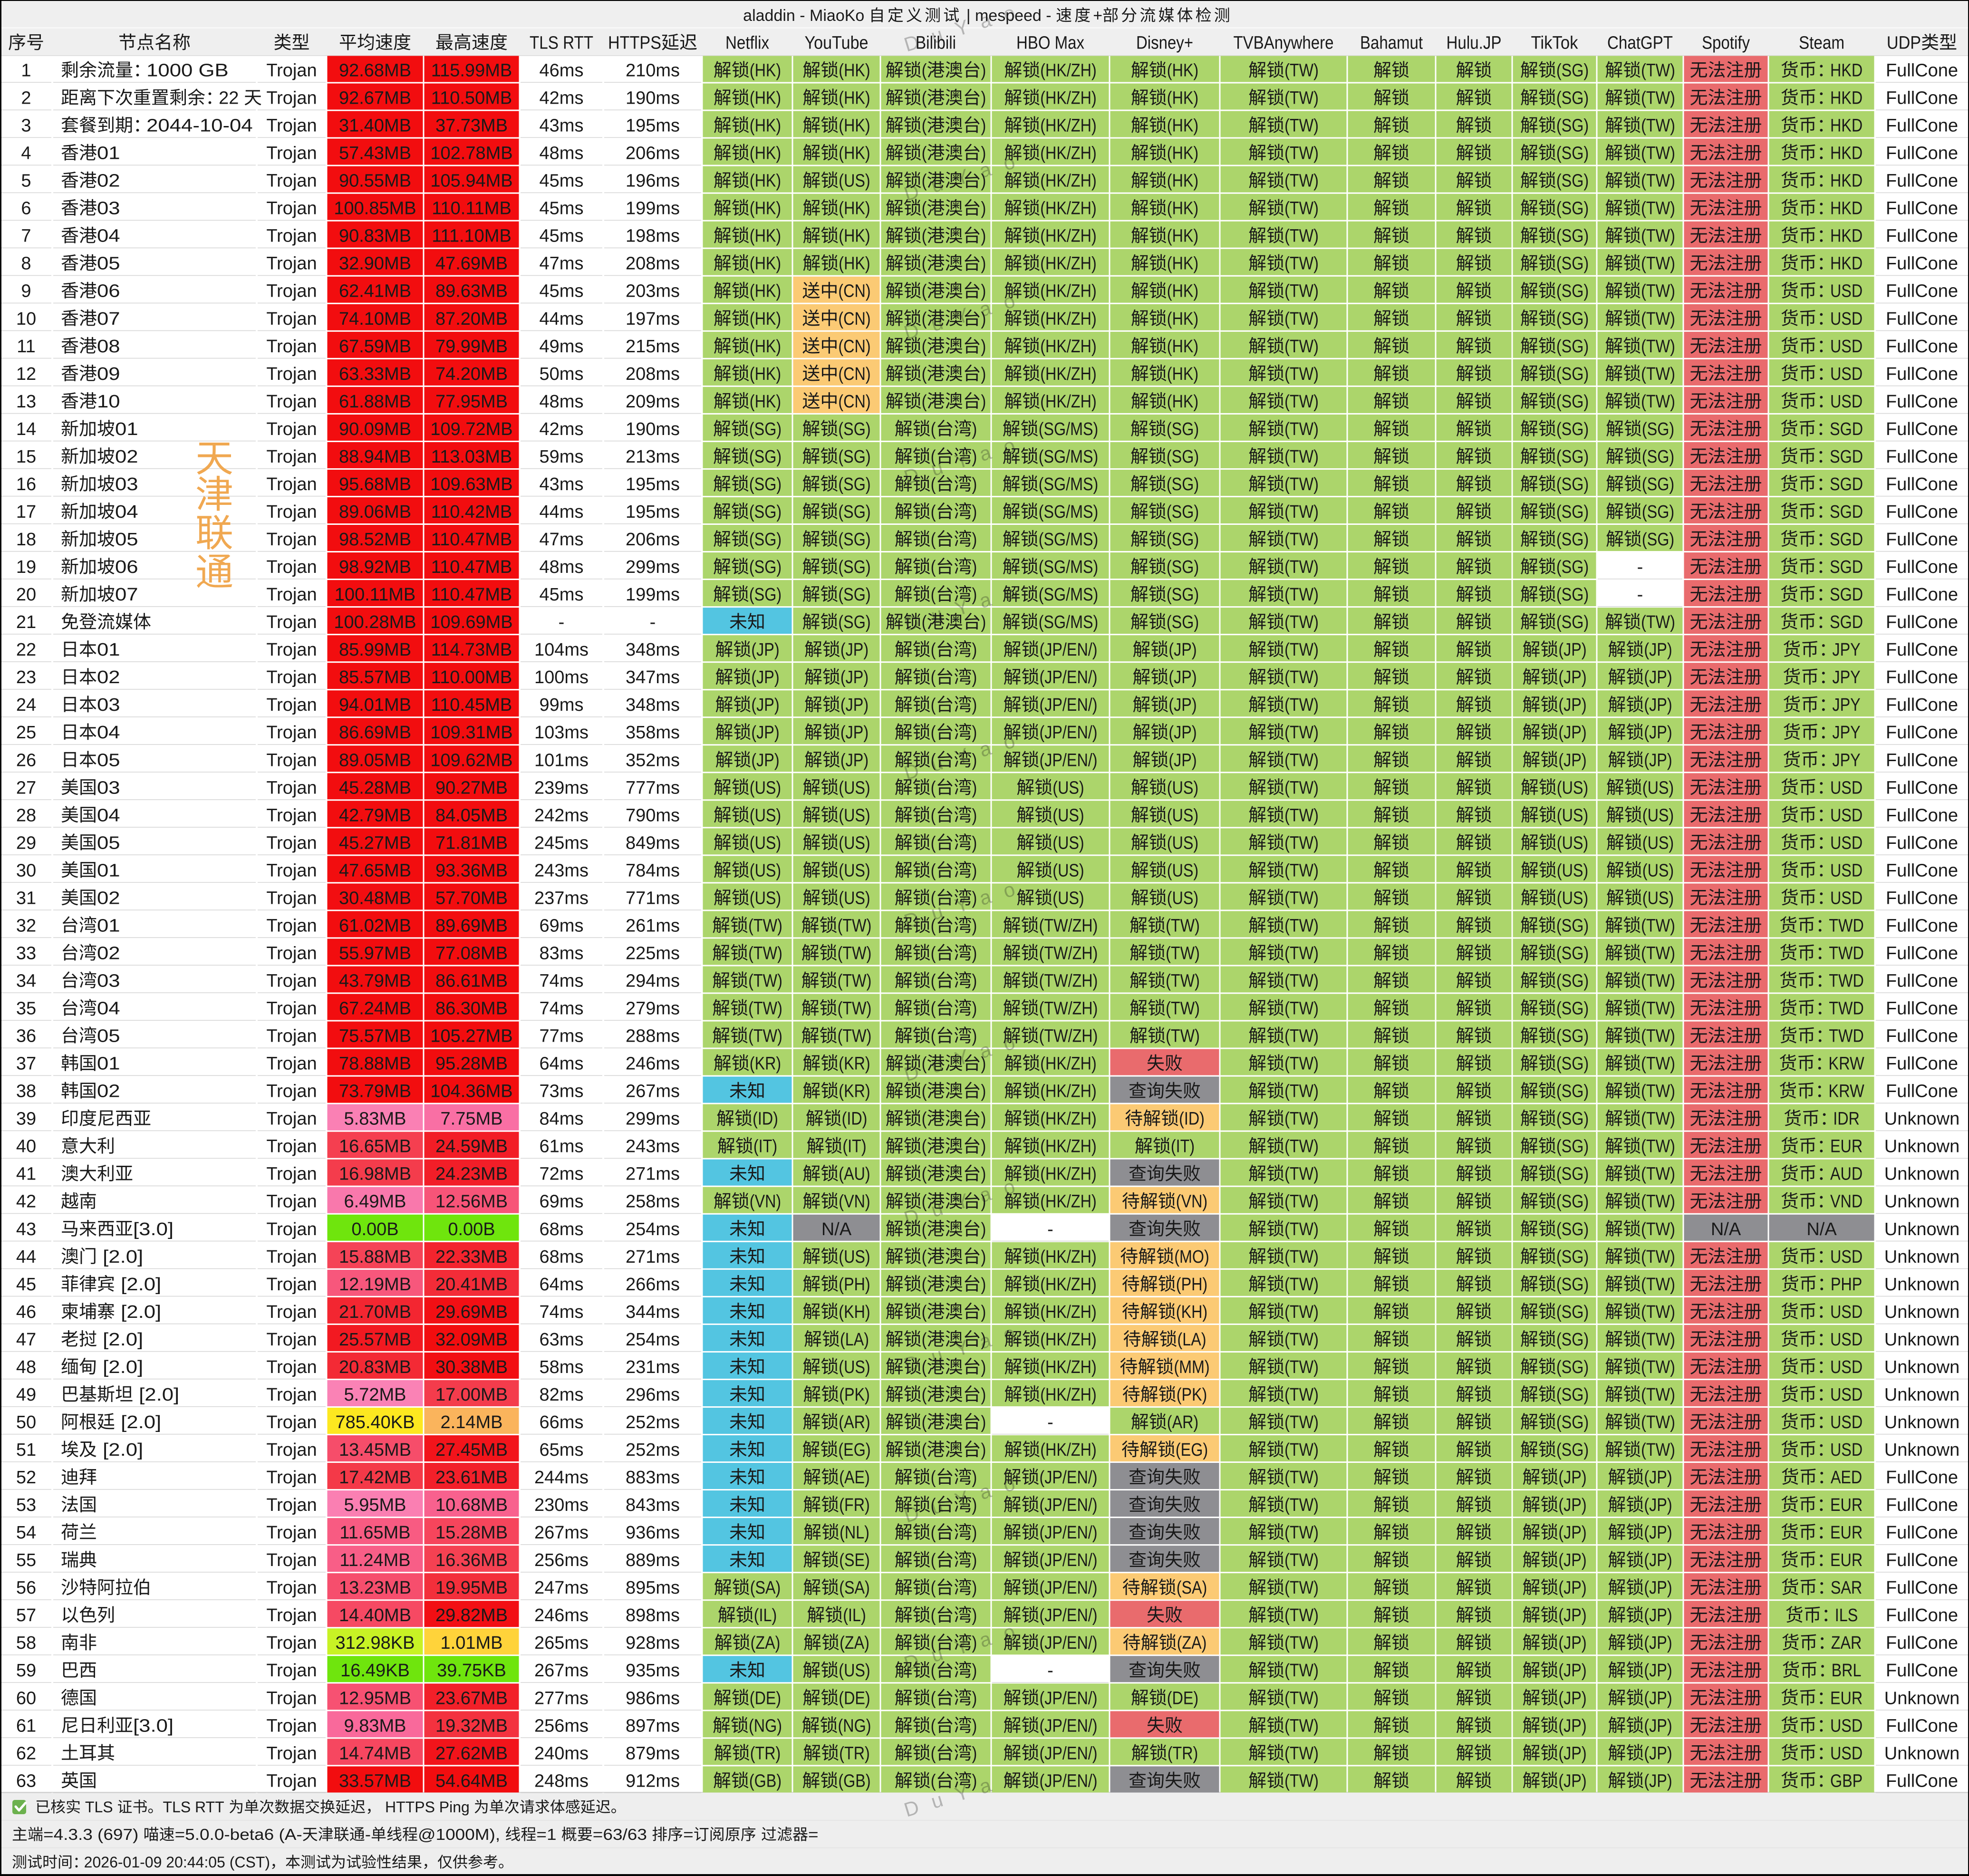 This screenshot has width=1969, height=1876. What do you see at coordinates (26, 1147) in the screenshot?
I see `svg-text: 40` at bounding box center [26, 1147].